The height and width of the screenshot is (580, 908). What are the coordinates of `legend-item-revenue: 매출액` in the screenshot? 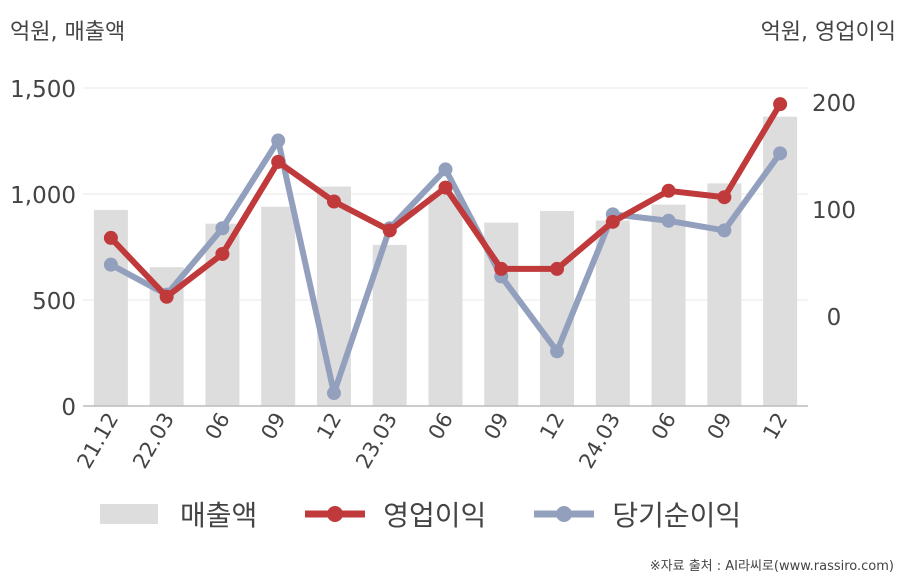 It's located at (178, 514).